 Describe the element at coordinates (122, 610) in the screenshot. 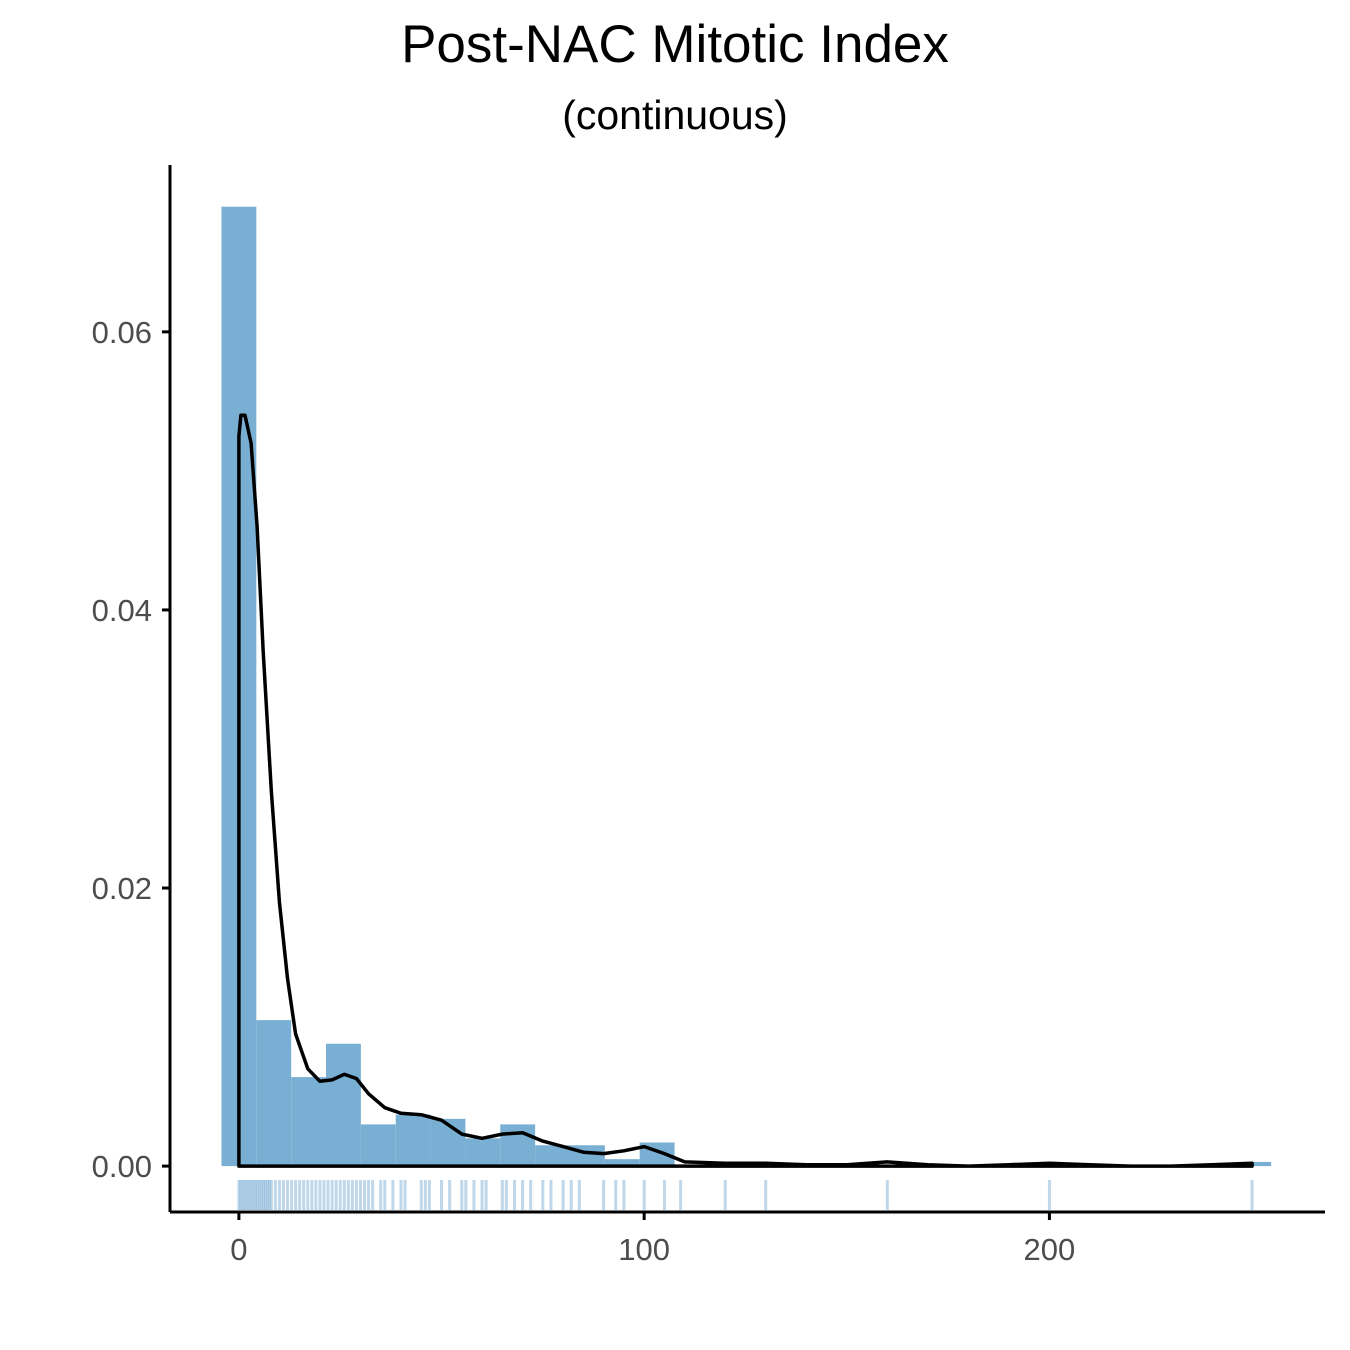

I see `y-tick-label: 0.04` at that location.